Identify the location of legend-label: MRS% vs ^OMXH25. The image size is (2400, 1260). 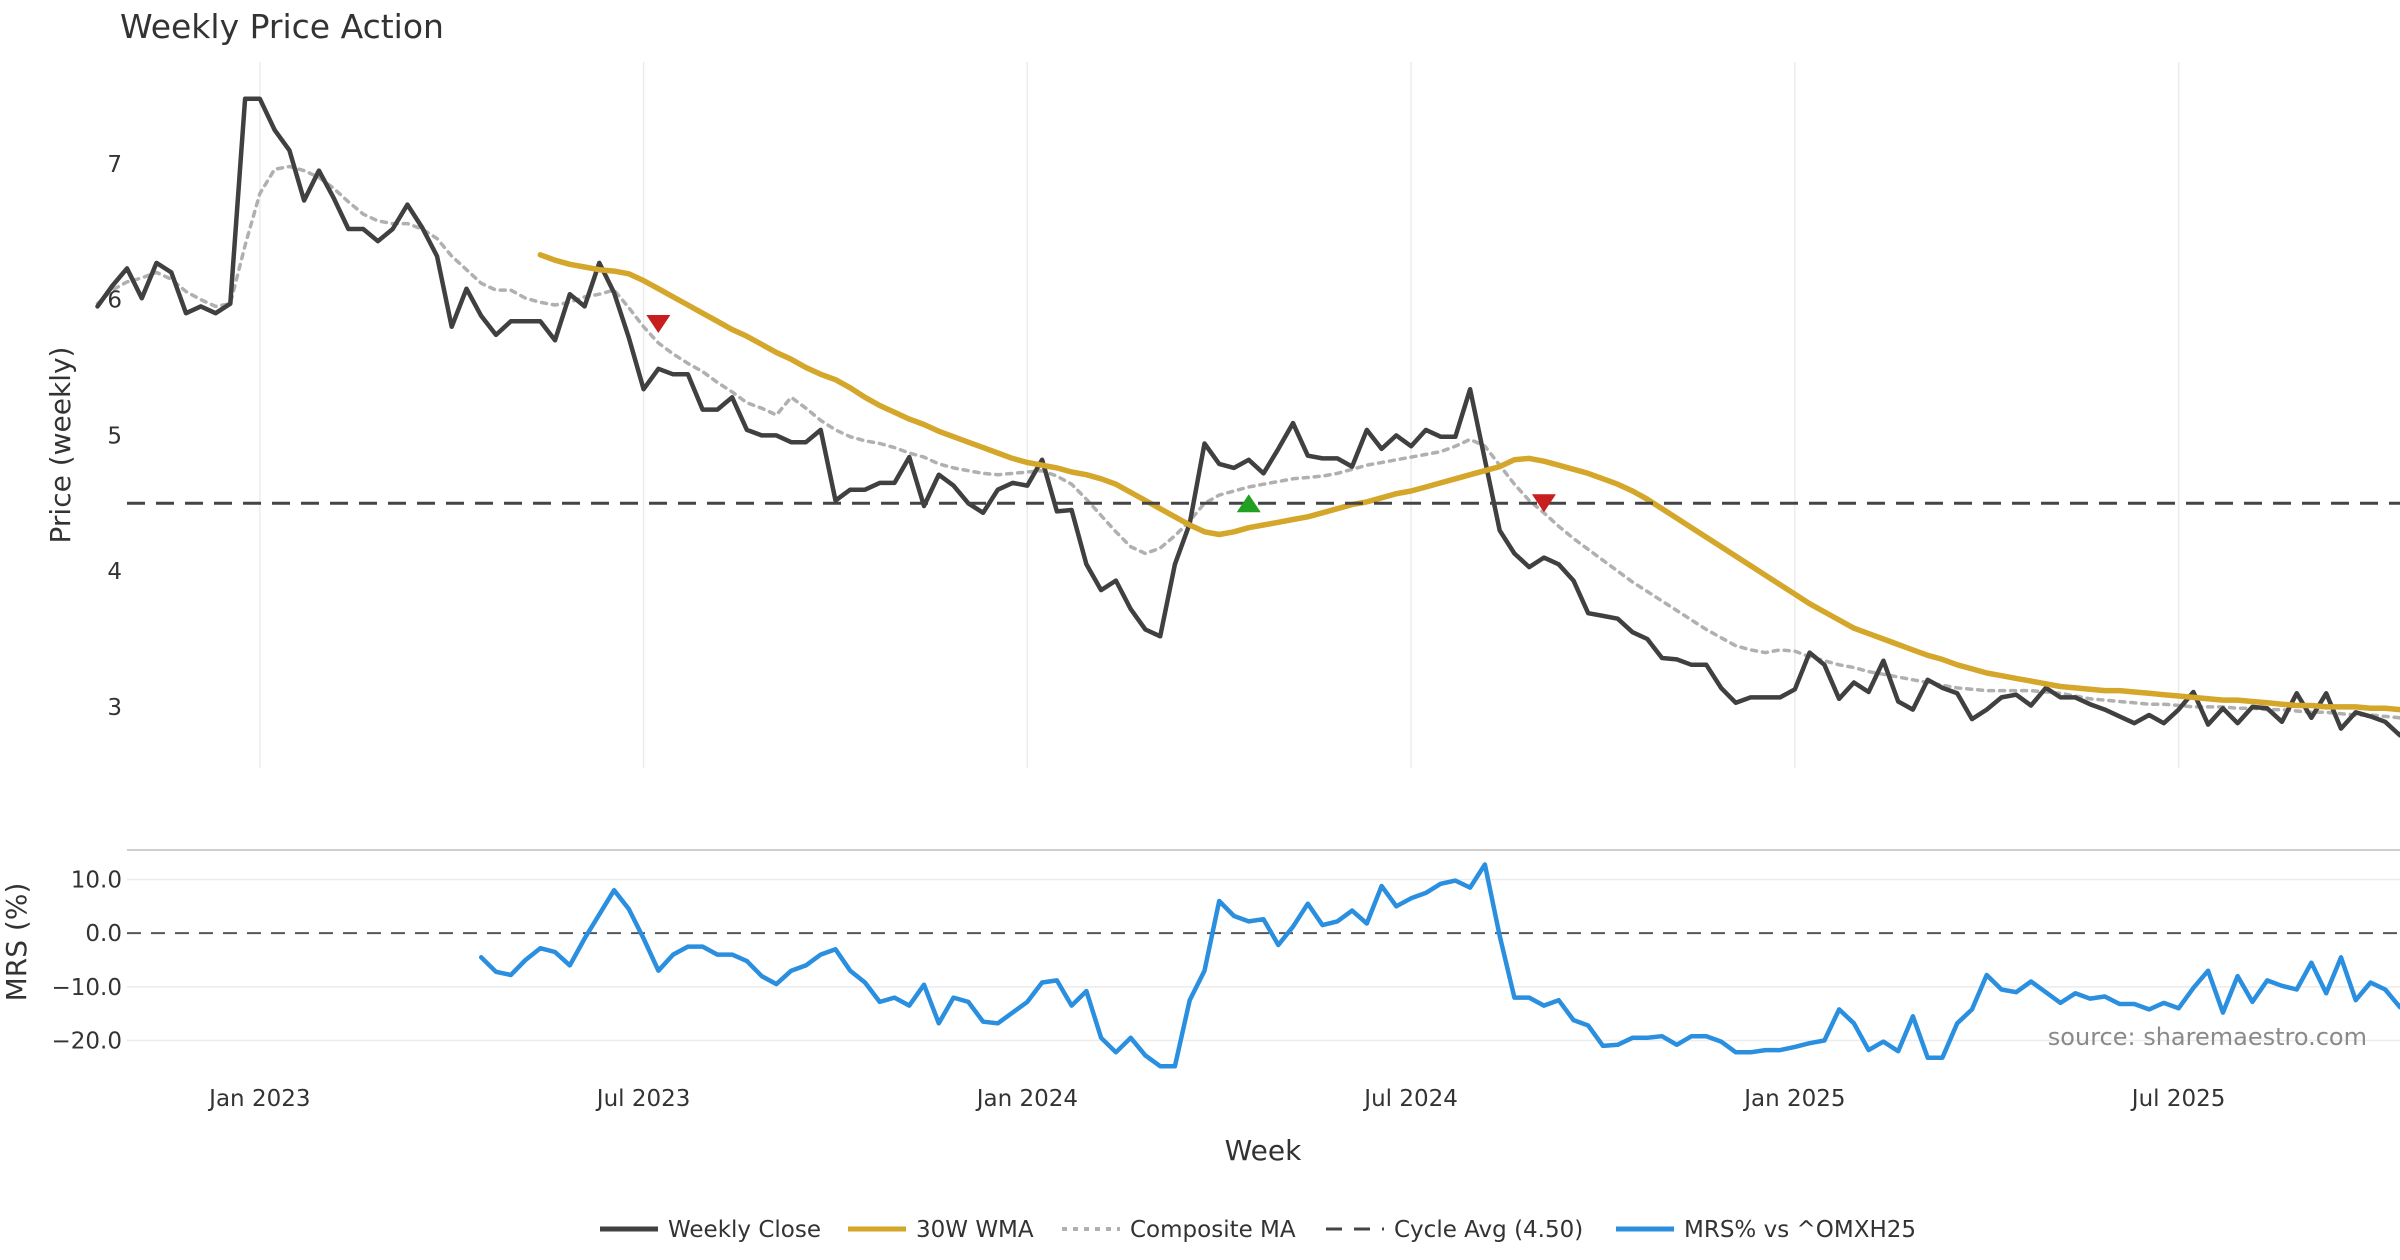
(1800, 1230).